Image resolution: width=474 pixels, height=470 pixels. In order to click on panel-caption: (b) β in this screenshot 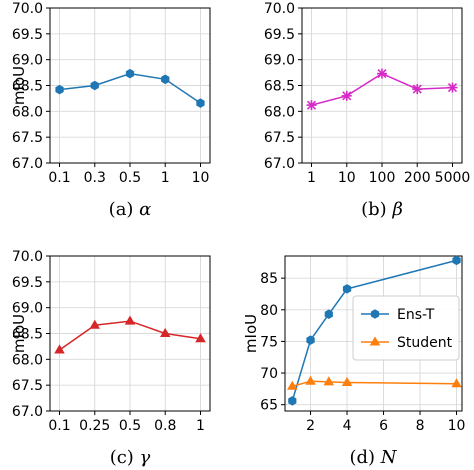, I will do `click(382, 209)`.